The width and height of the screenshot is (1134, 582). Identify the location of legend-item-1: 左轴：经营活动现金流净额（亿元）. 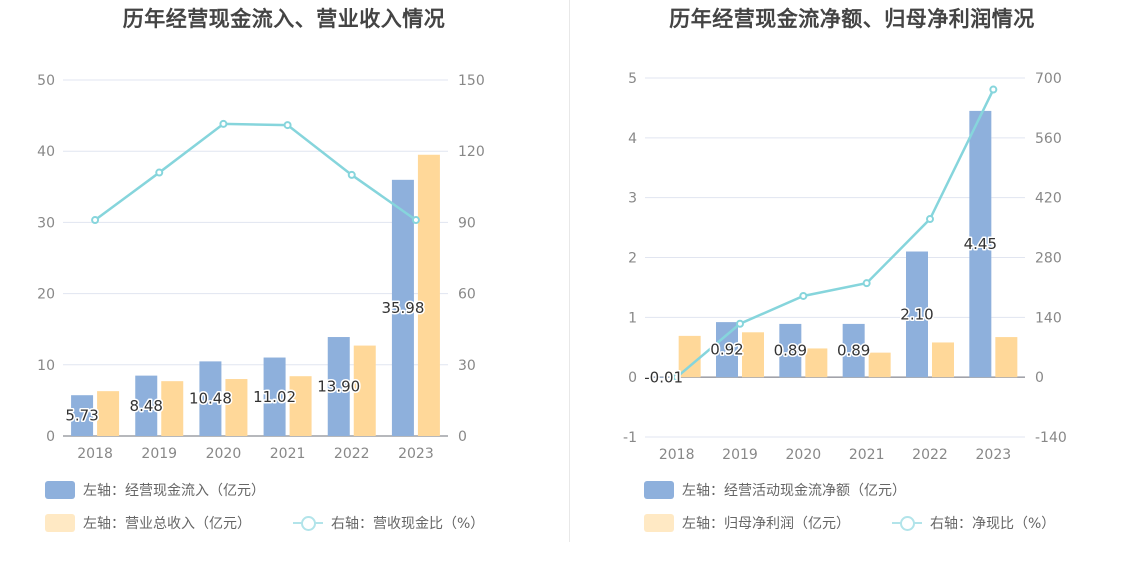
(775, 490).